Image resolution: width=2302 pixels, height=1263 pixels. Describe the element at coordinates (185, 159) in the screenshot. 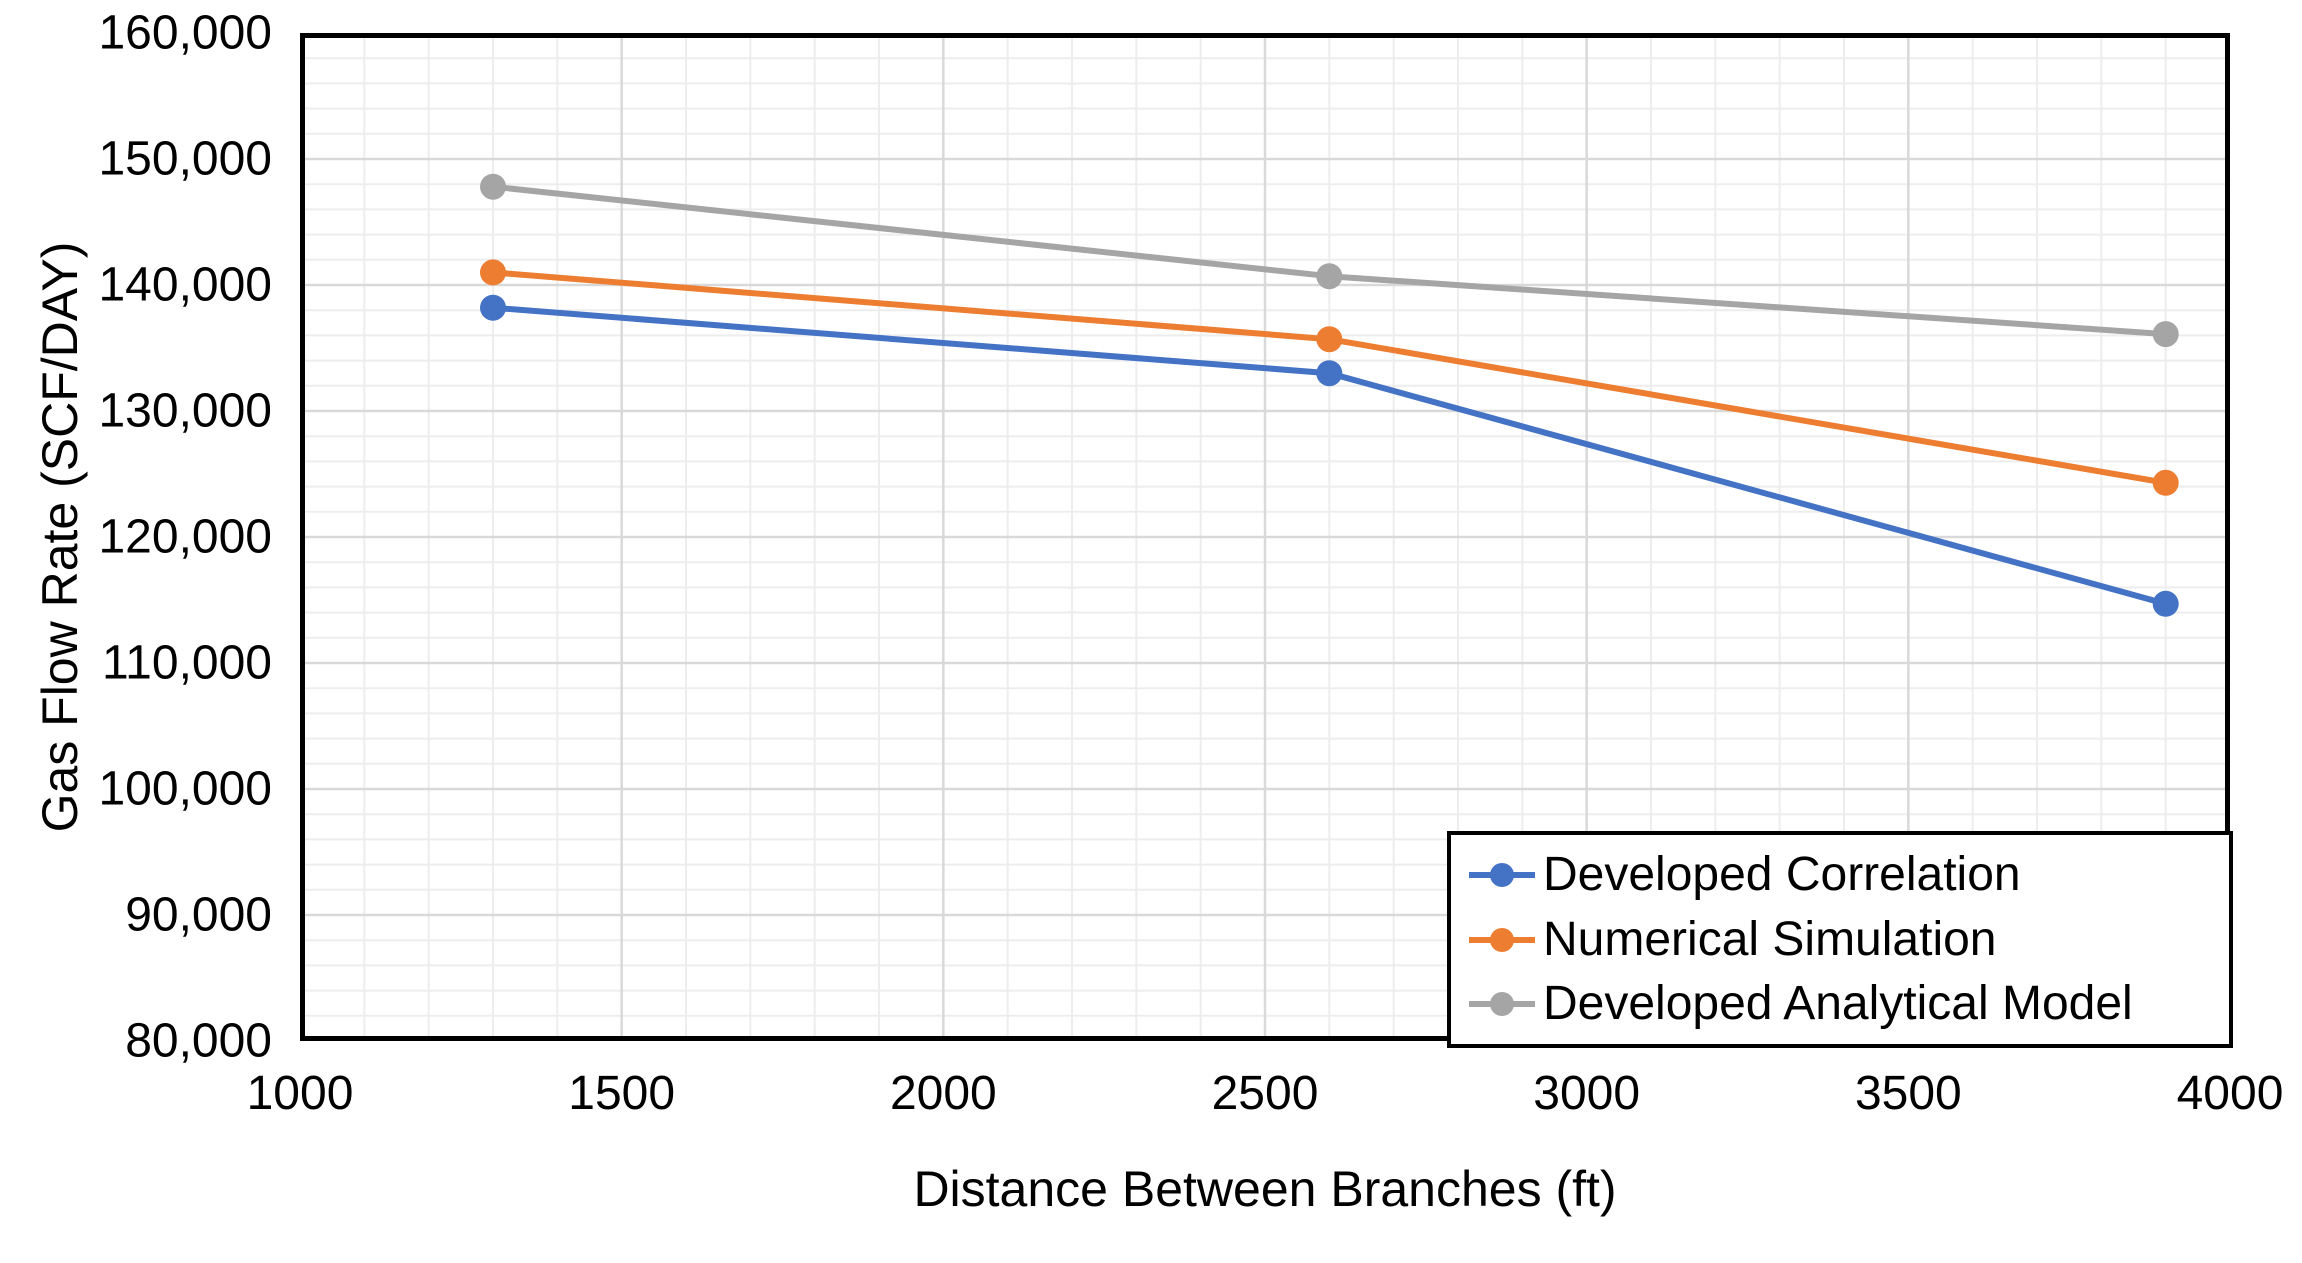

I see `y-tick-label: 150,000` at that location.